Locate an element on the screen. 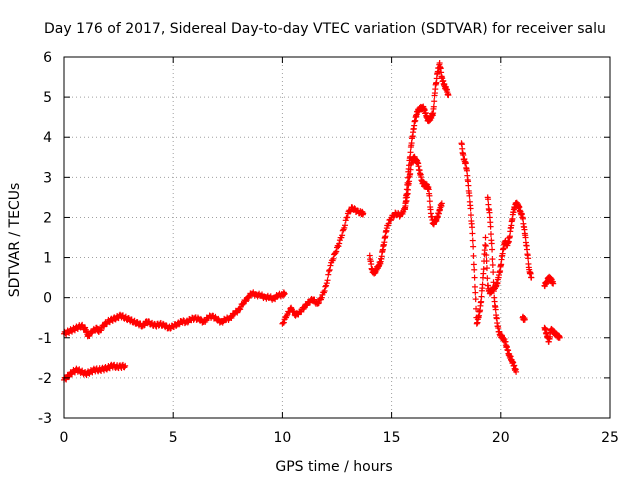  x-tick-label: 5 is located at coordinates (173, 438).